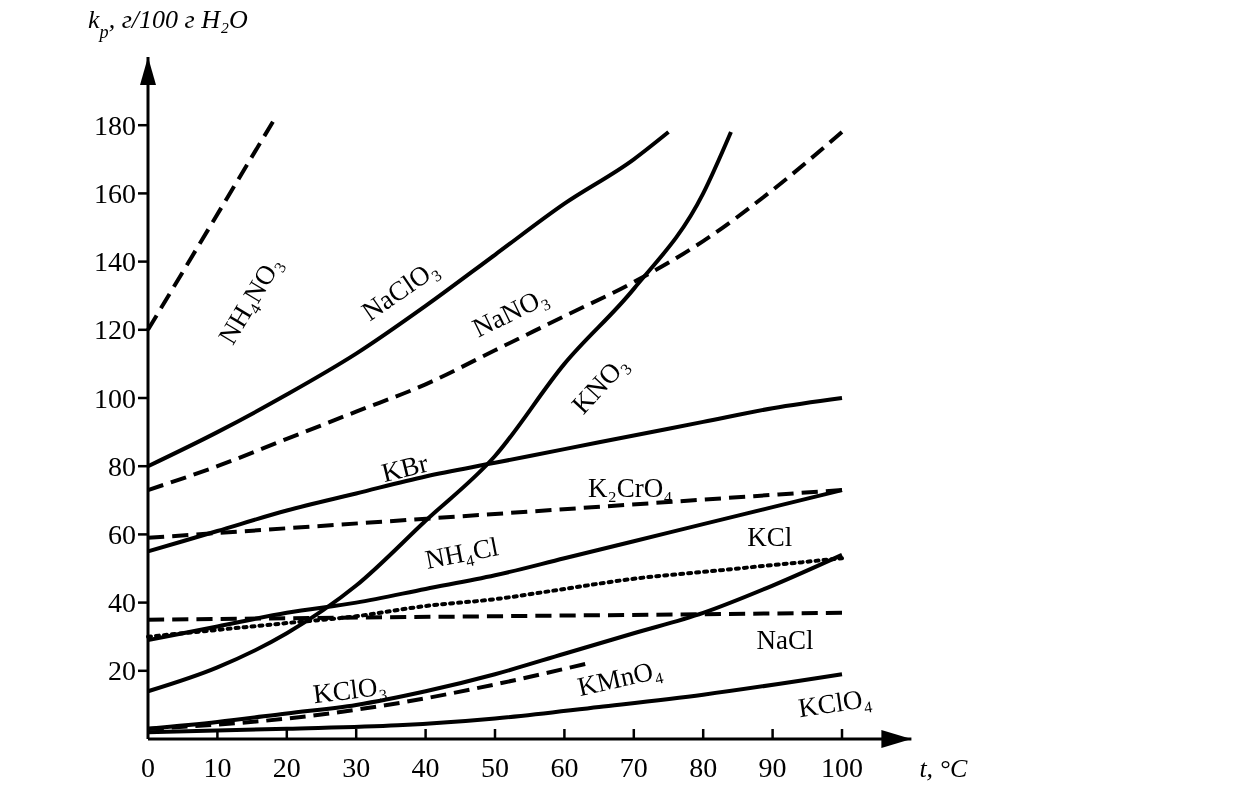  Describe the element at coordinates (122, 671) in the screenshot. I see `y-tick-label: 20` at that location.